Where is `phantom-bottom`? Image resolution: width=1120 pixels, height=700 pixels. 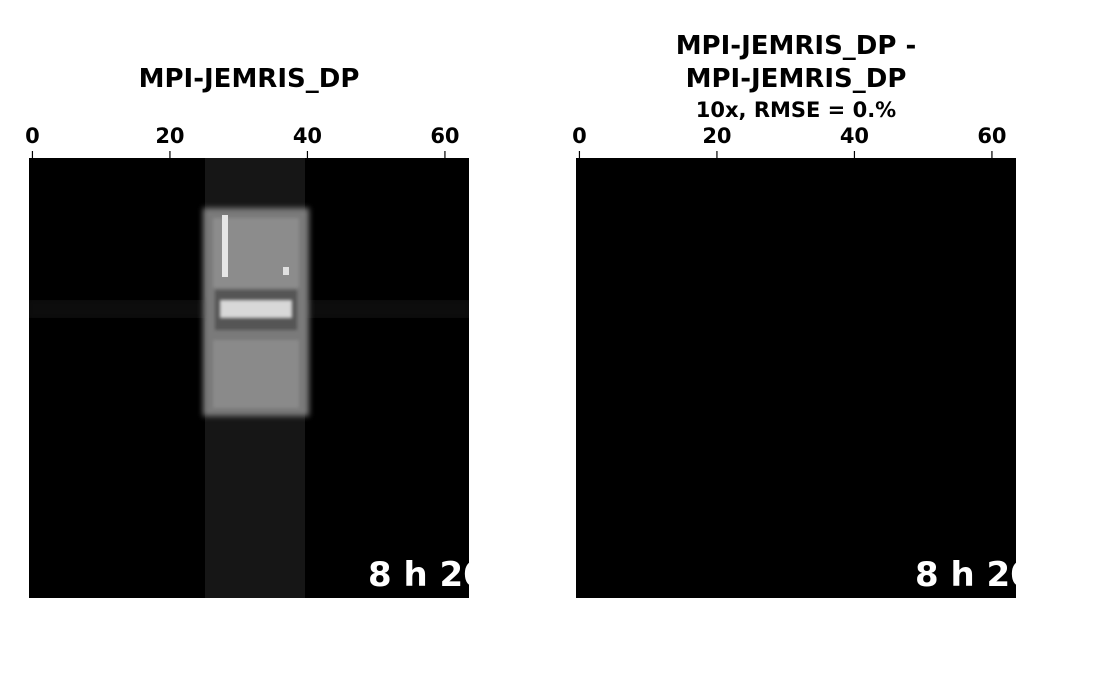
phantom-bottom is located at coordinates (256, 374).